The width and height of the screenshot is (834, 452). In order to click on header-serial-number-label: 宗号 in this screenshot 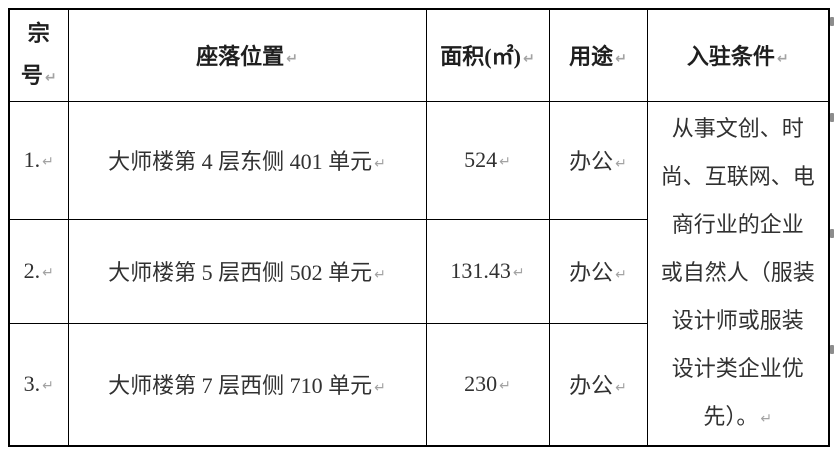, I will do `click(35, 55)`.